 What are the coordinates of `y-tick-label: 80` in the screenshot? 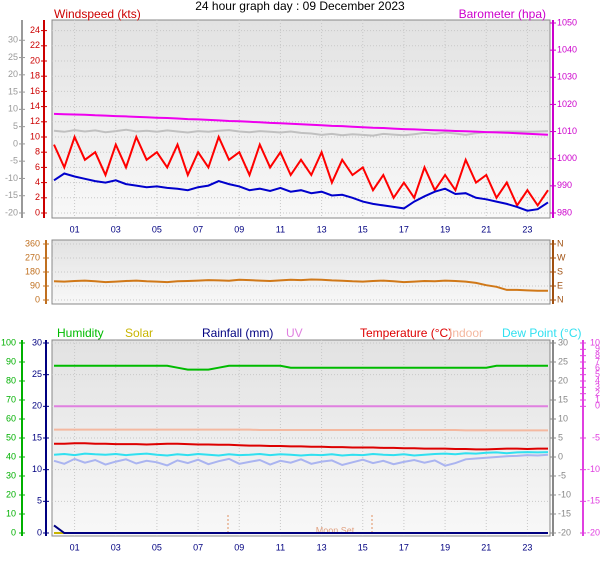 It's located at (11, 380).